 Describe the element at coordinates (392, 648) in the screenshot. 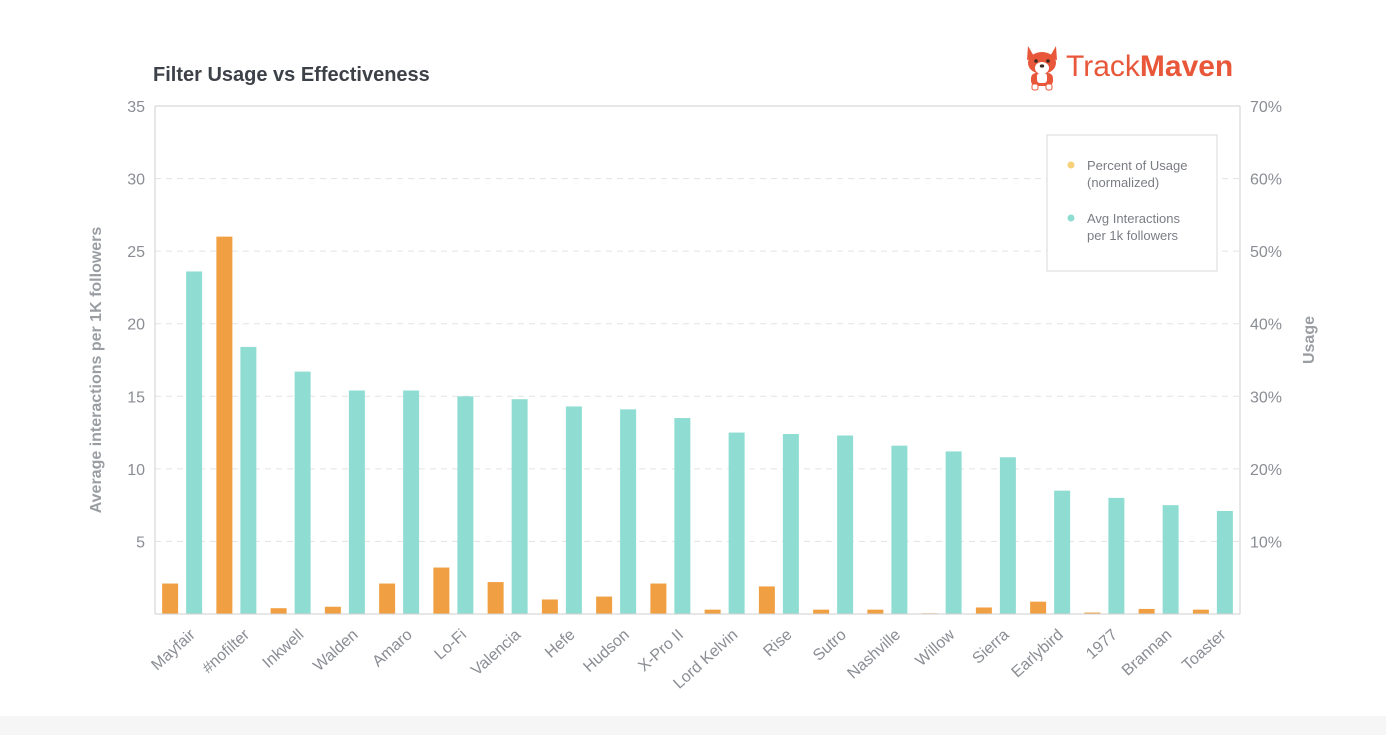

I see `x-tick-label: Amaro` at that location.